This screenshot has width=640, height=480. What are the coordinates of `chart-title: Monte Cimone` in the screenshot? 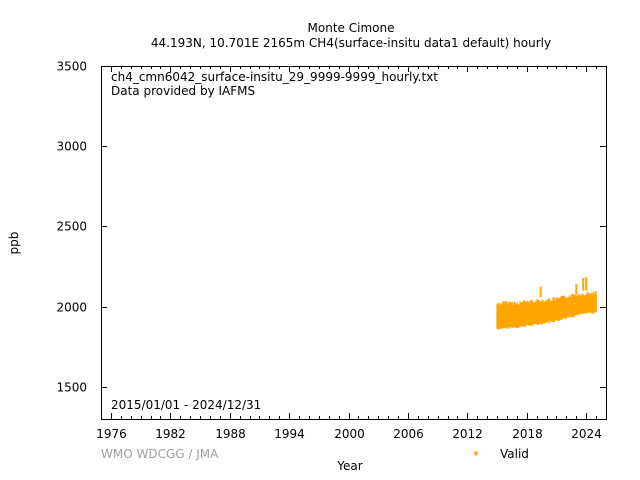 It's located at (351, 28).